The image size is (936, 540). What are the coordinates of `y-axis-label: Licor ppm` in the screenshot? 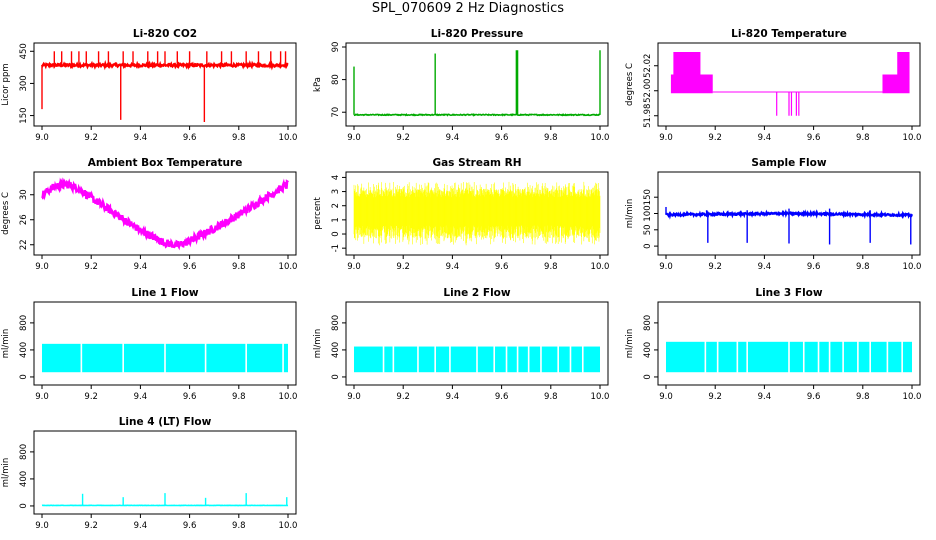 It's located at (6, 84).